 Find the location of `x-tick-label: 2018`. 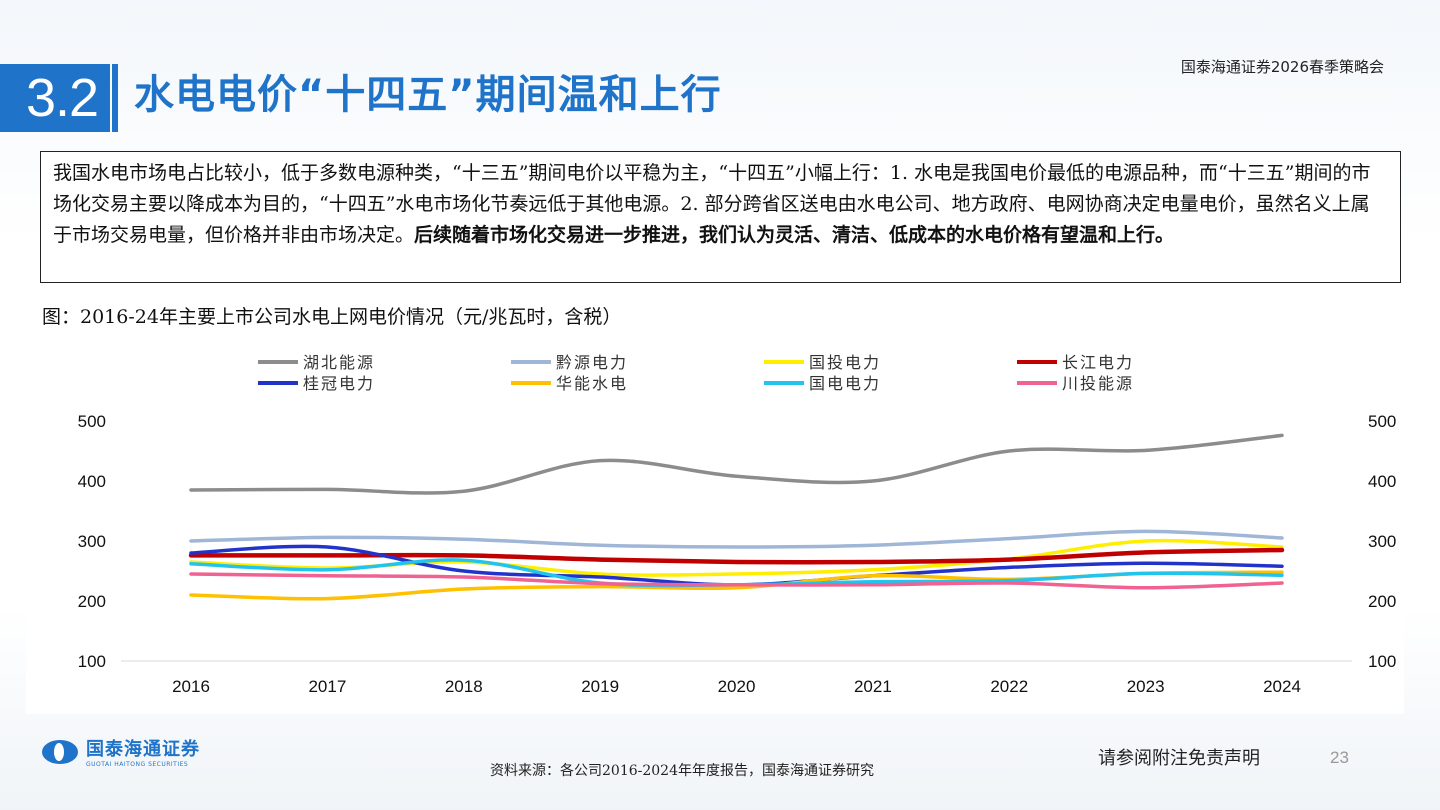

x-tick-label: 2018 is located at coordinates (464, 686).